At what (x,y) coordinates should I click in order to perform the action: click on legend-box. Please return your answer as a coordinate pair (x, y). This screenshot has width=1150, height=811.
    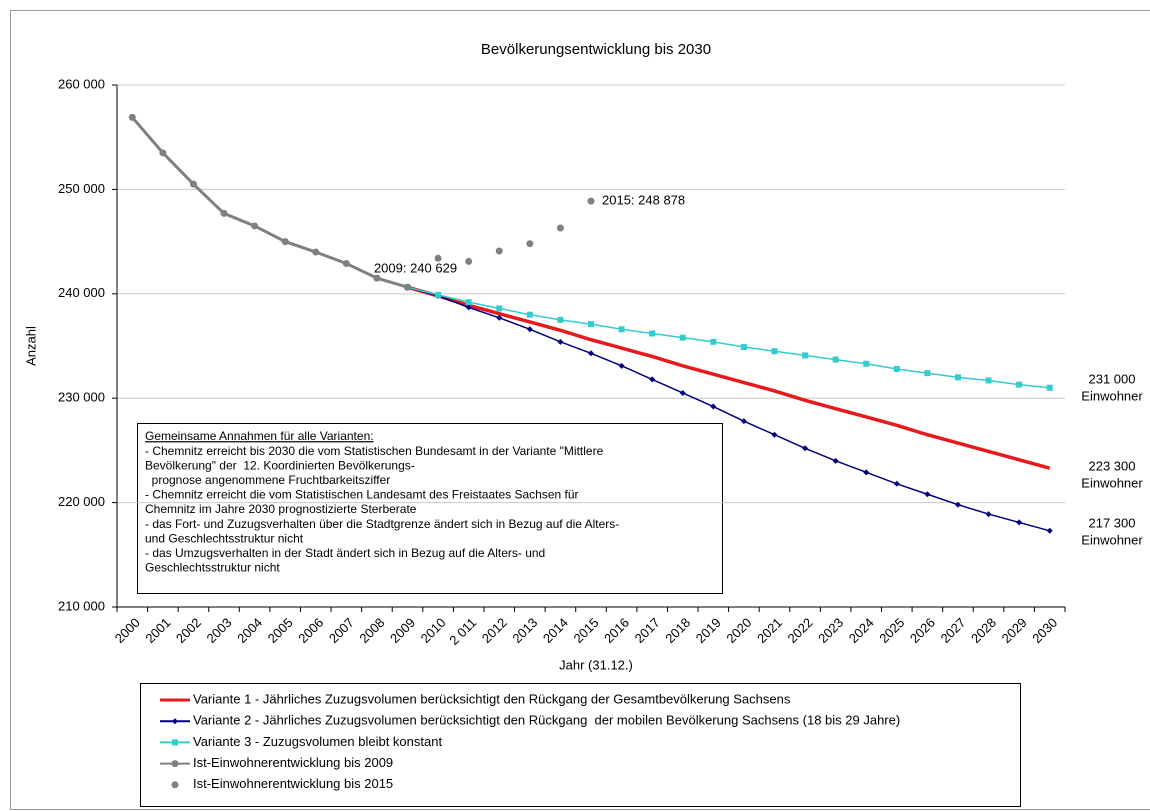
    Looking at the image, I should click on (580, 745).